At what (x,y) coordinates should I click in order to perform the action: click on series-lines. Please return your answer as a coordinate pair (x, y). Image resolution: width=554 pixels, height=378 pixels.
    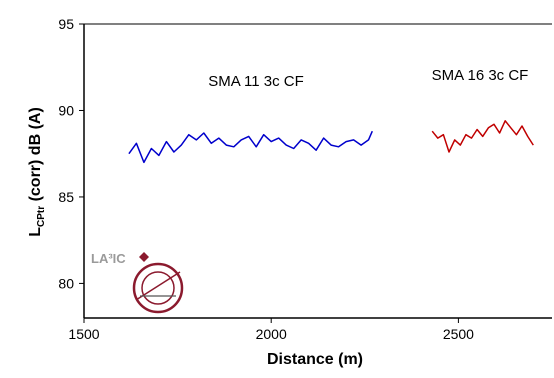
    Looking at the image, I should click on (331, 142).